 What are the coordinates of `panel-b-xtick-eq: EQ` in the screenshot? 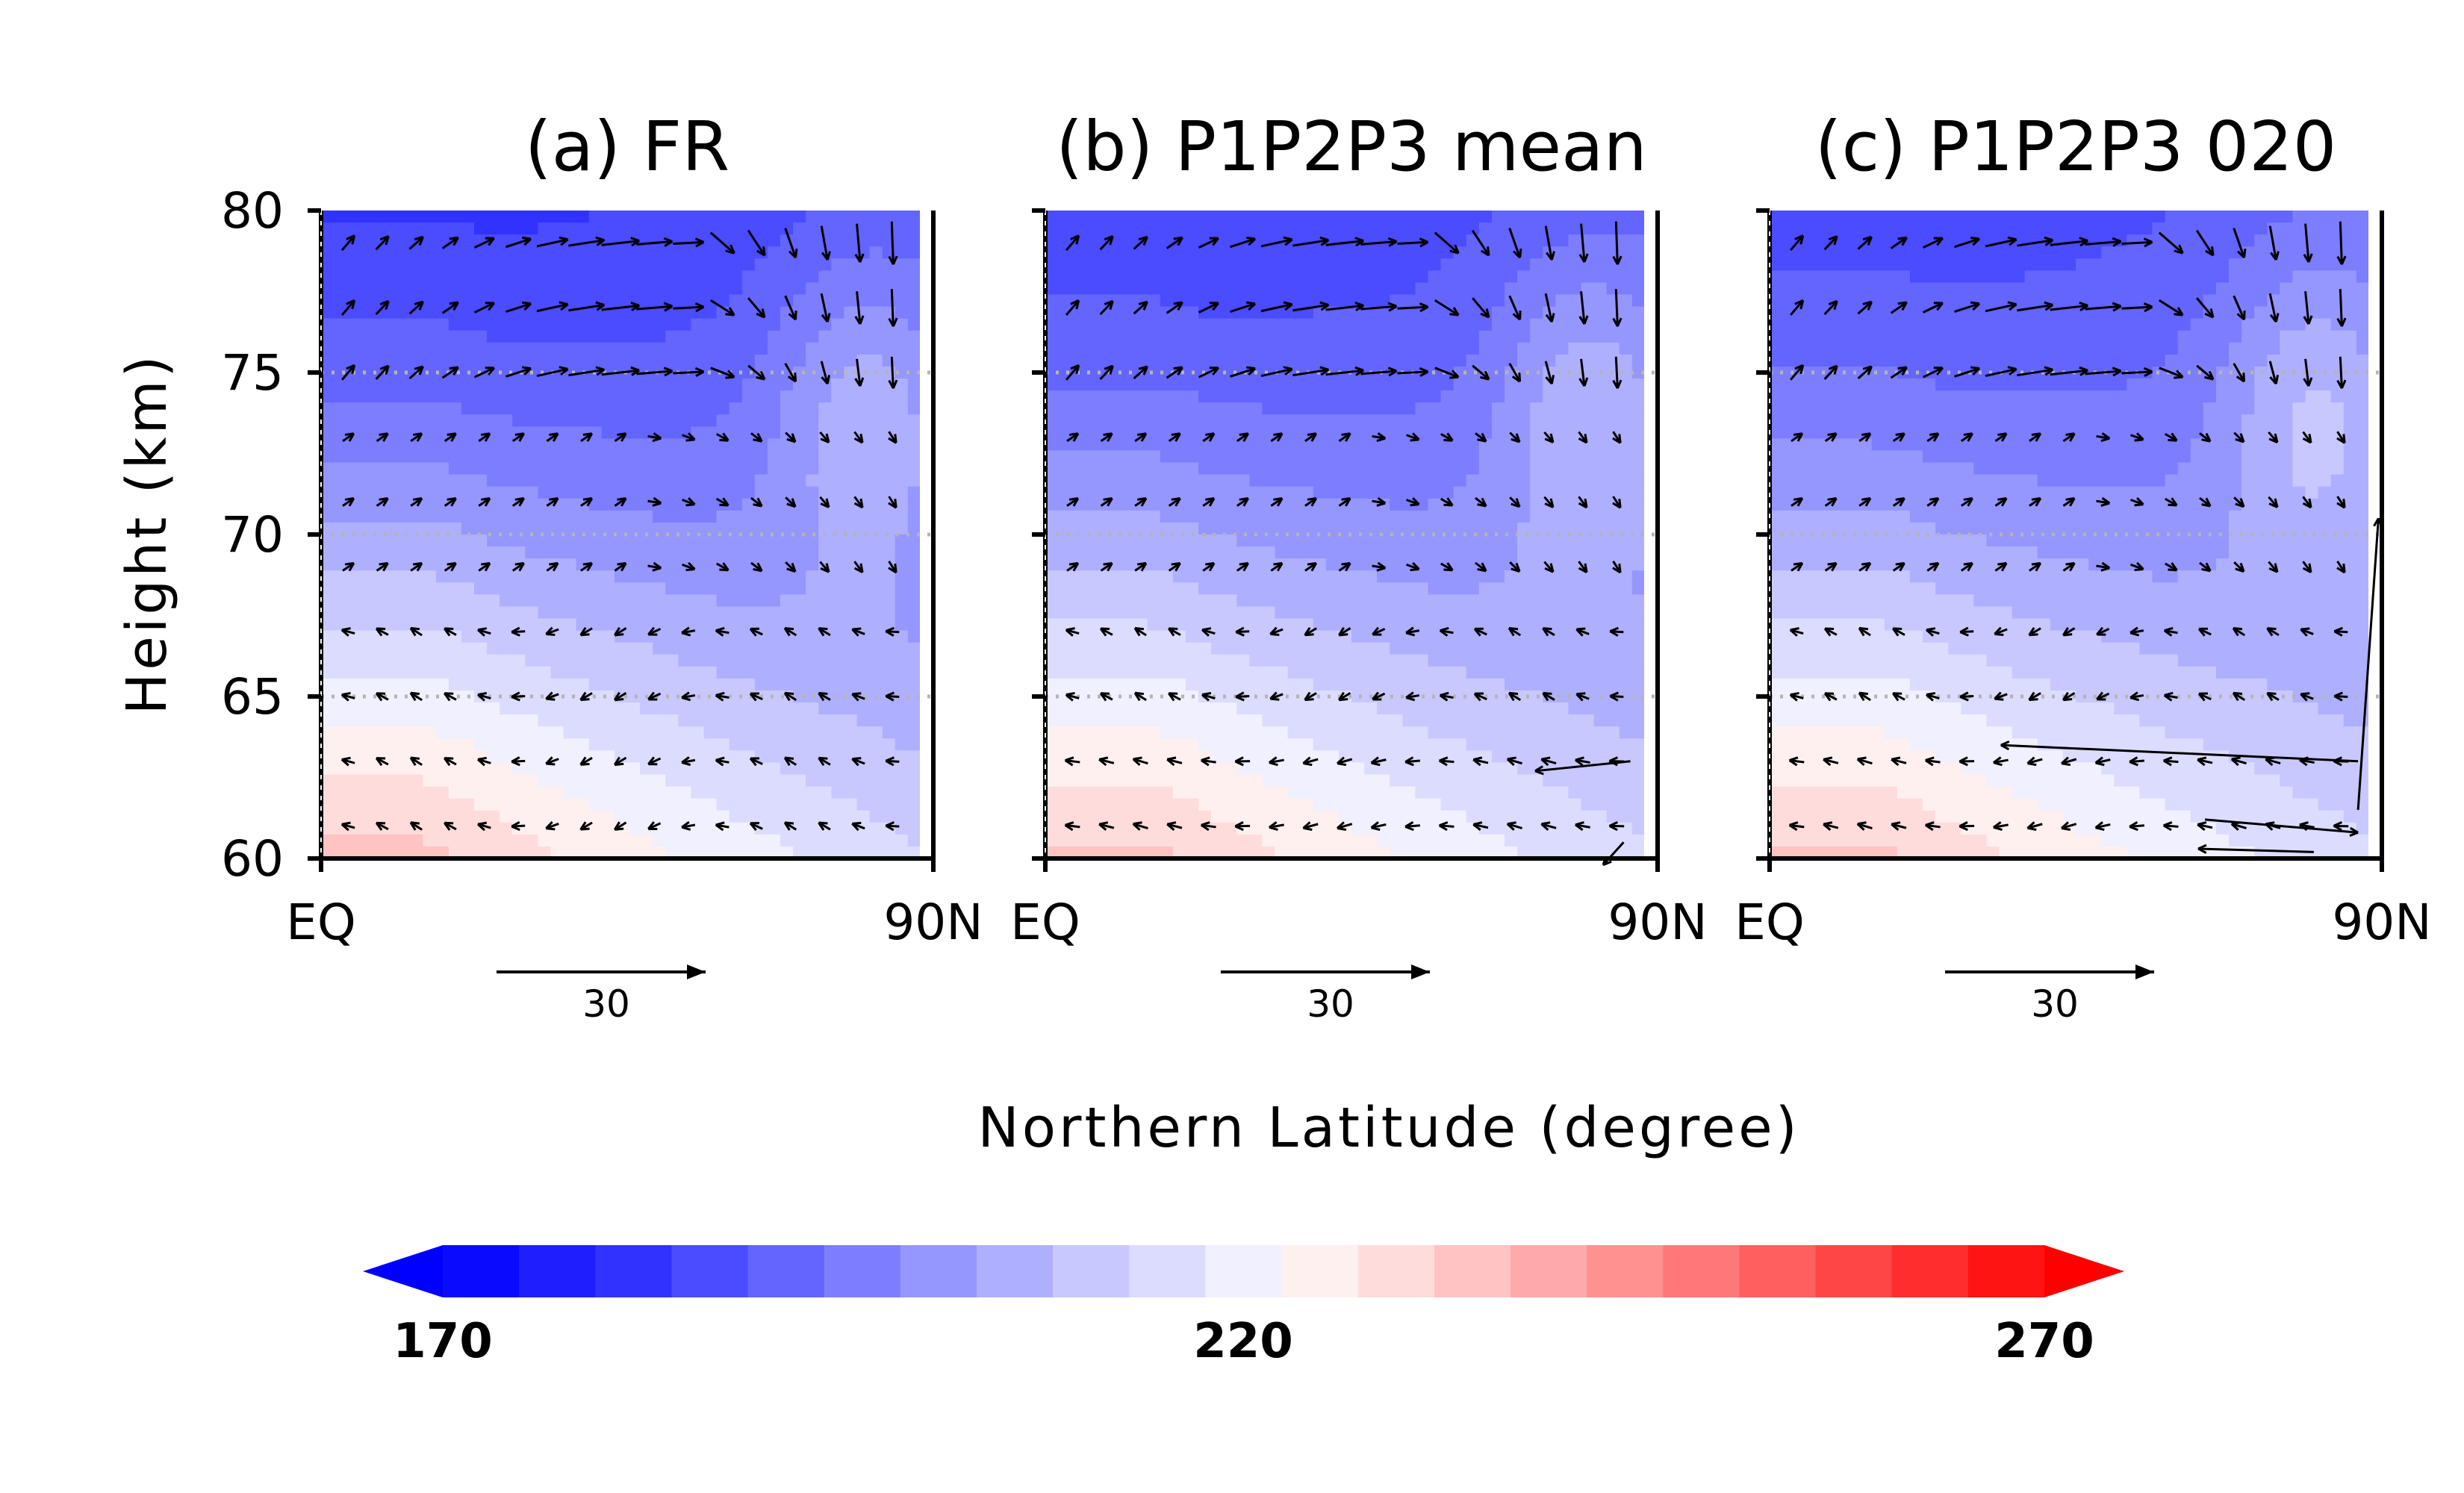 It's located at (1045, 923).